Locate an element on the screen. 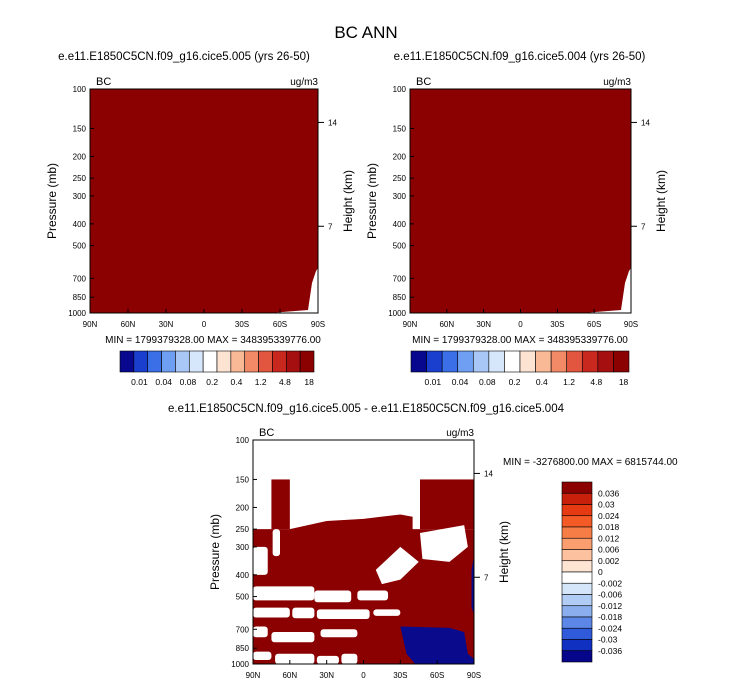 Image resolution: width=733 pixels, height=688 pixels. y-tick-label: 100 is located at coordinates (400, 89).